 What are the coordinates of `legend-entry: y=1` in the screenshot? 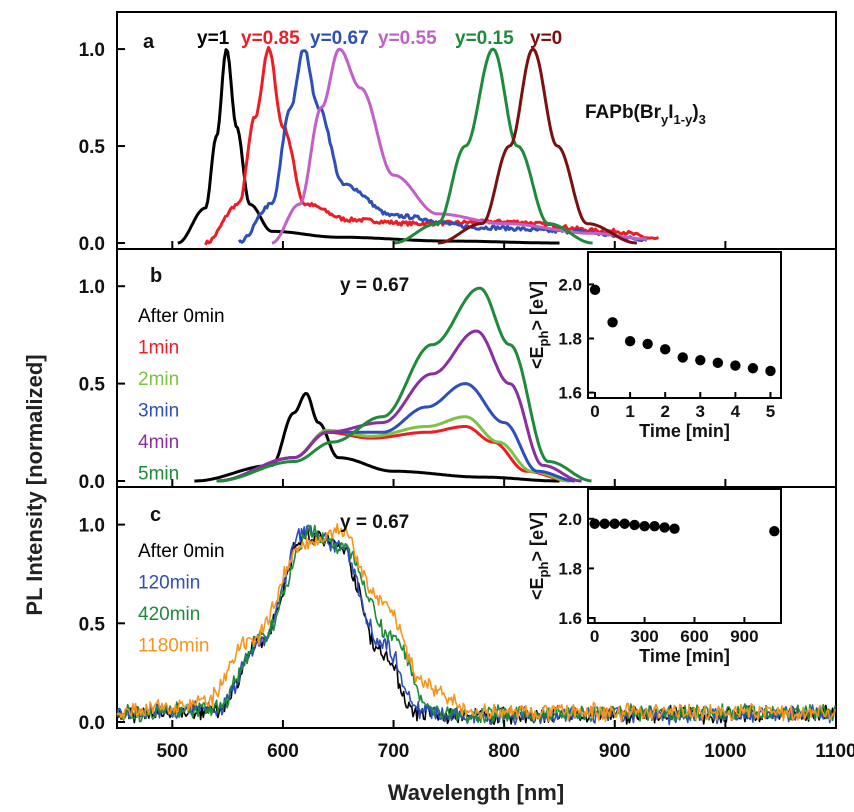 It's located at (213, 38).